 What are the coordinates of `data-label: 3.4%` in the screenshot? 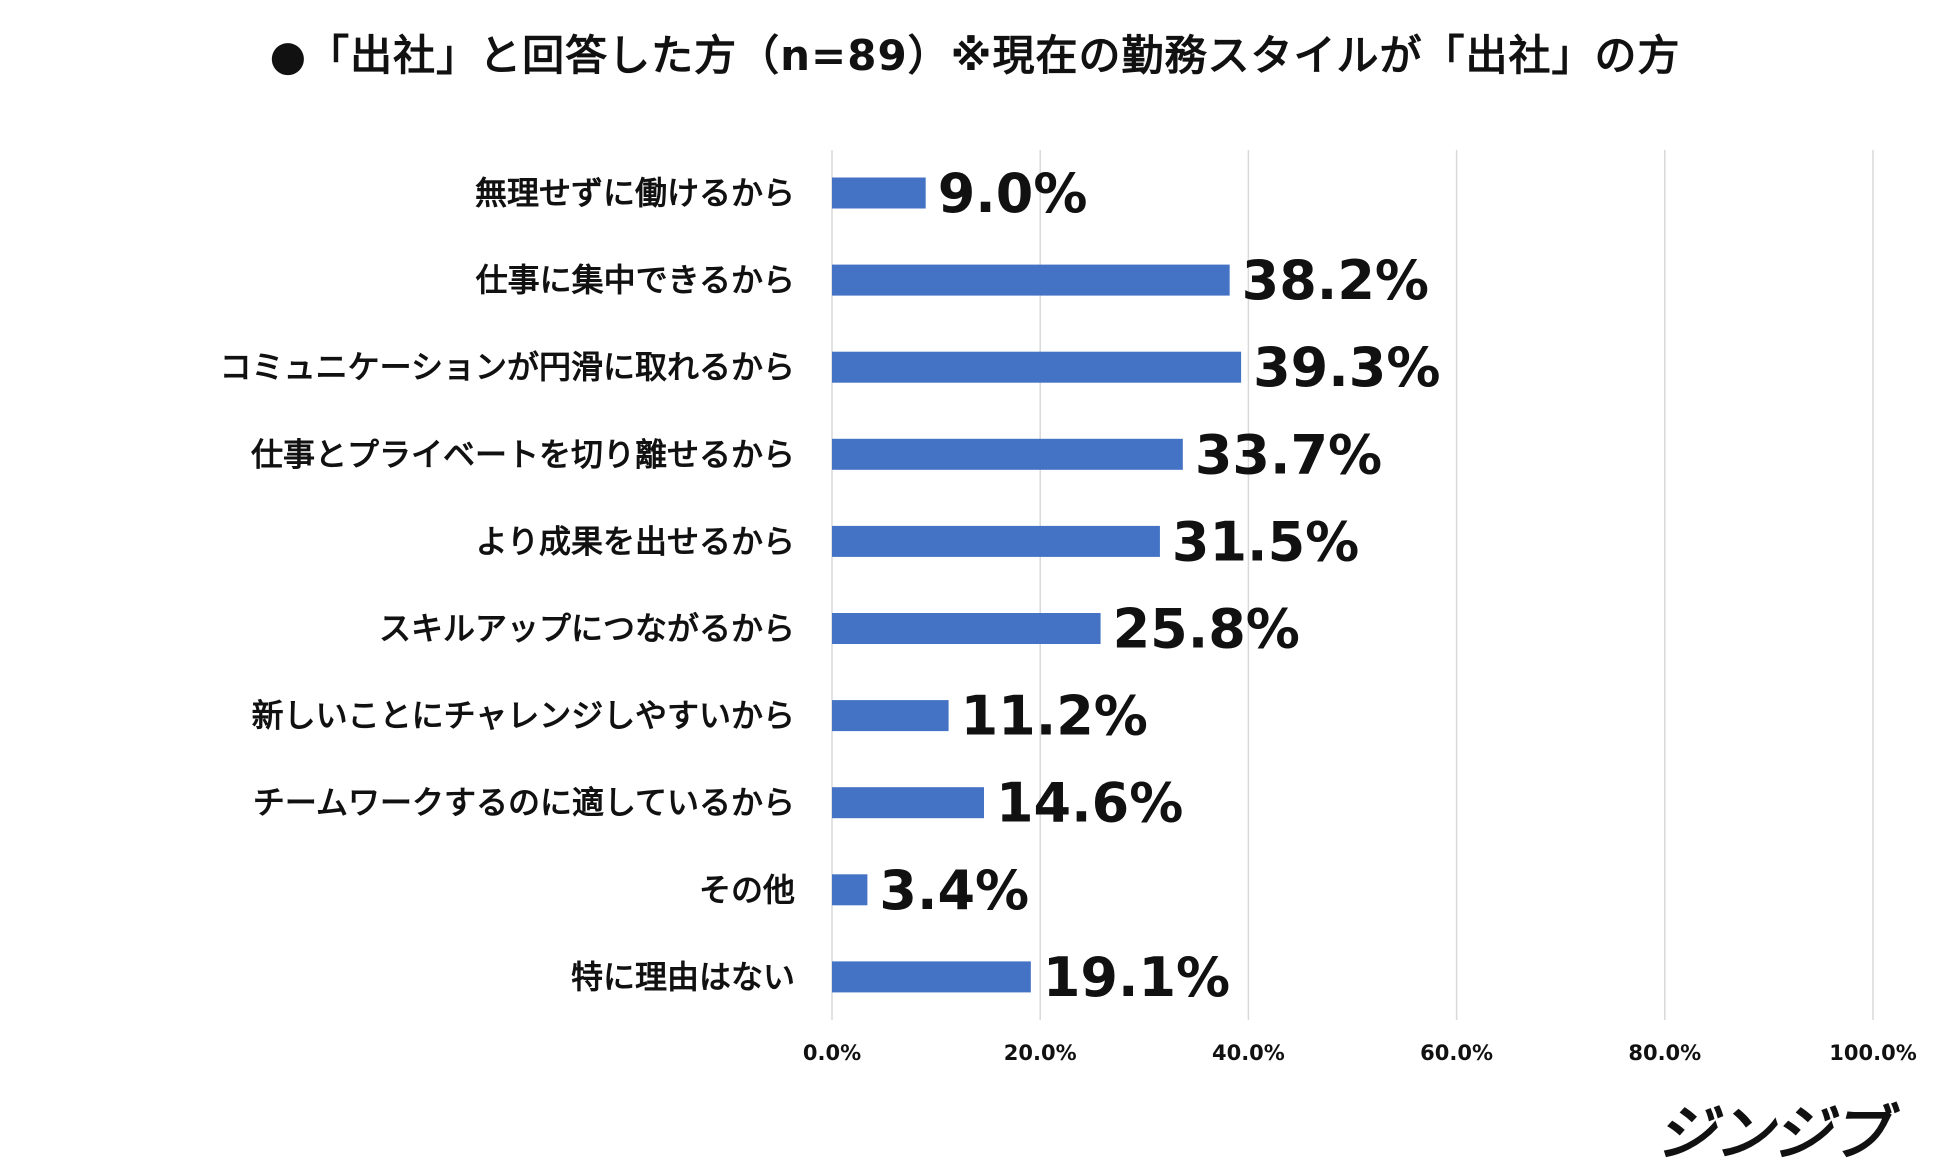 It's located at (954, 890).